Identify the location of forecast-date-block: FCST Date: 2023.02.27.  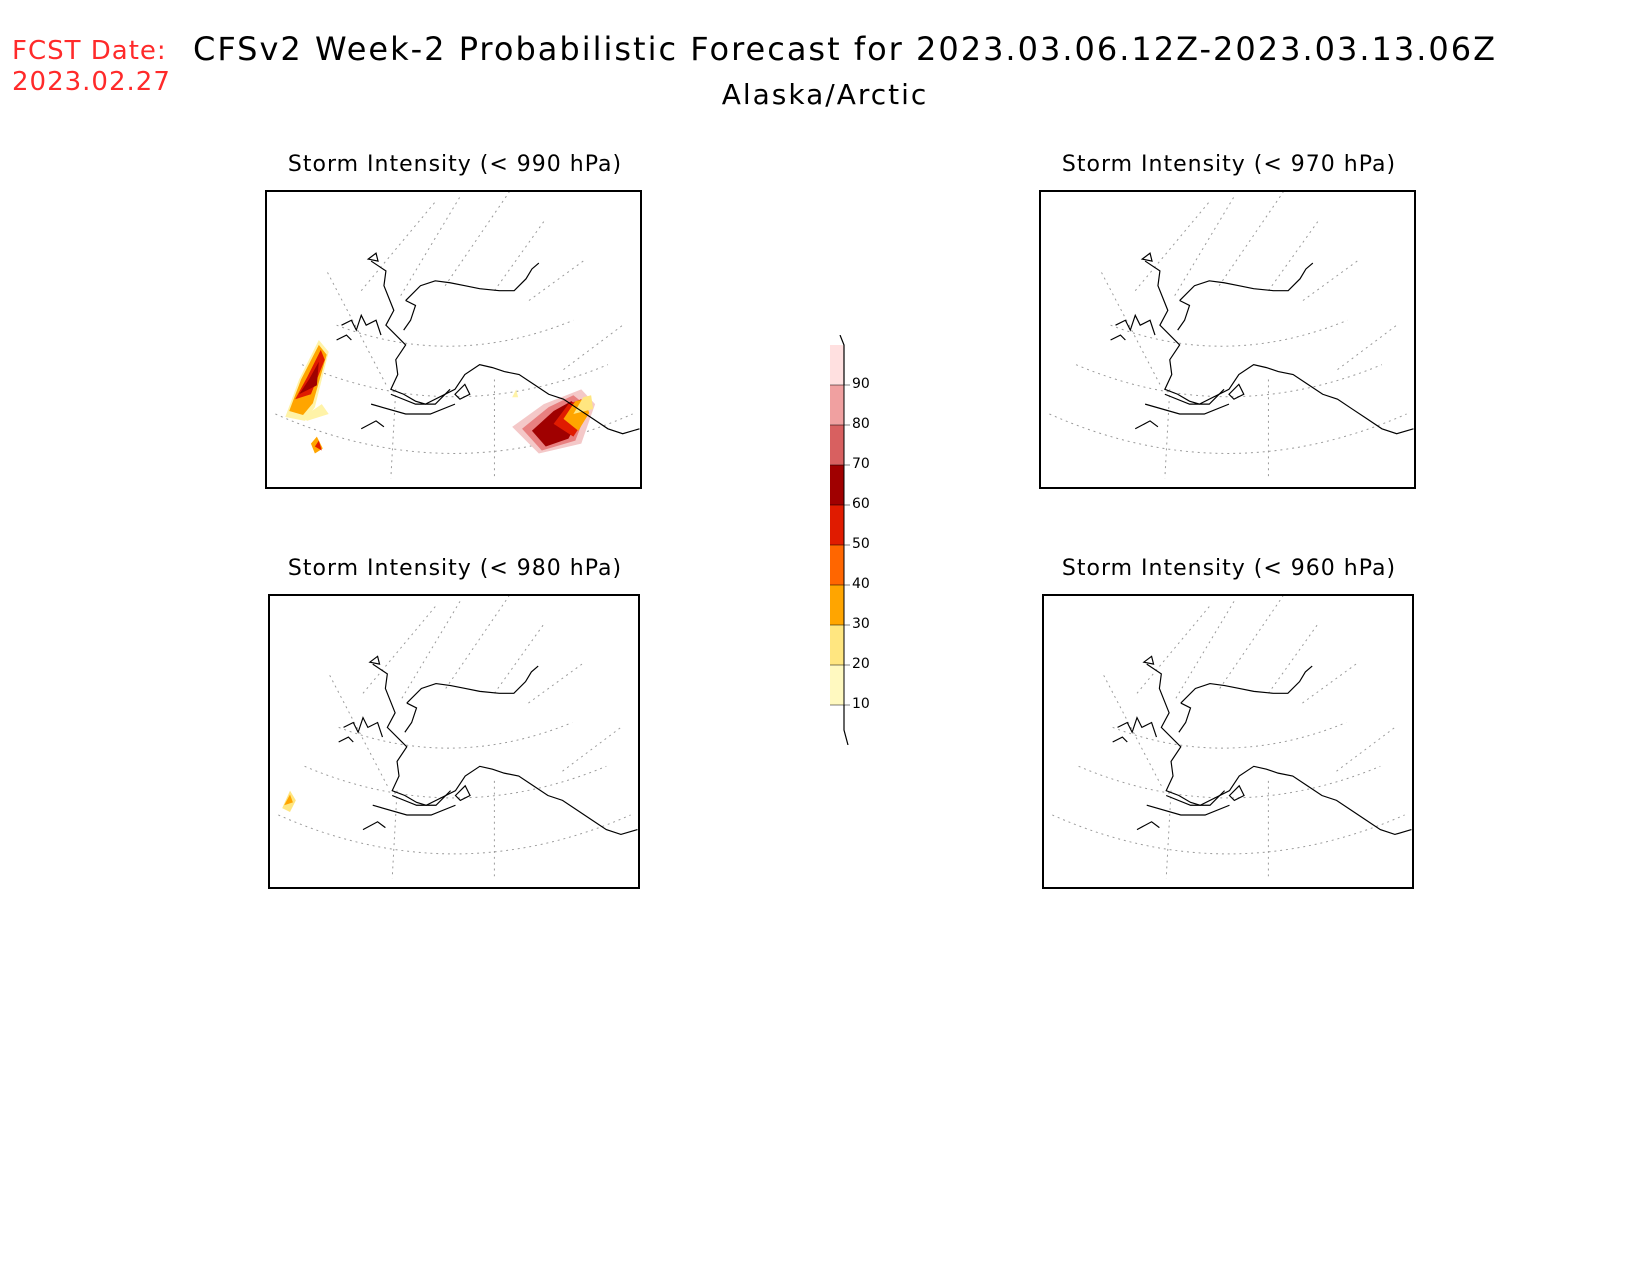
(91, 67).